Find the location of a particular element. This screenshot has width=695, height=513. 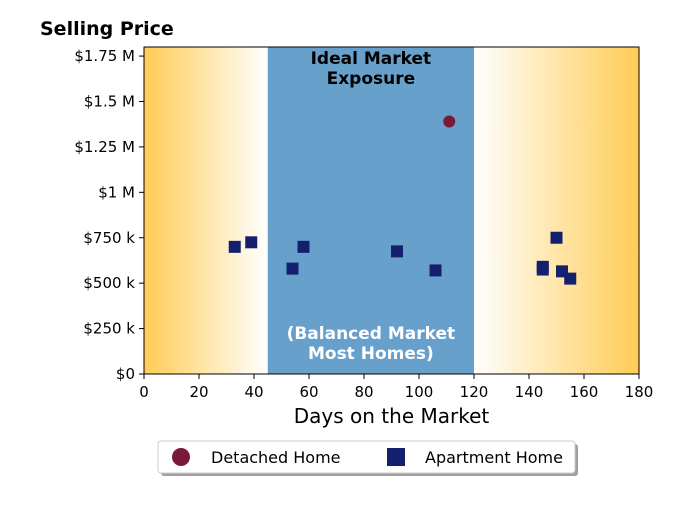

band-label-top-line: Exposure is located at coordinates (371, 79).